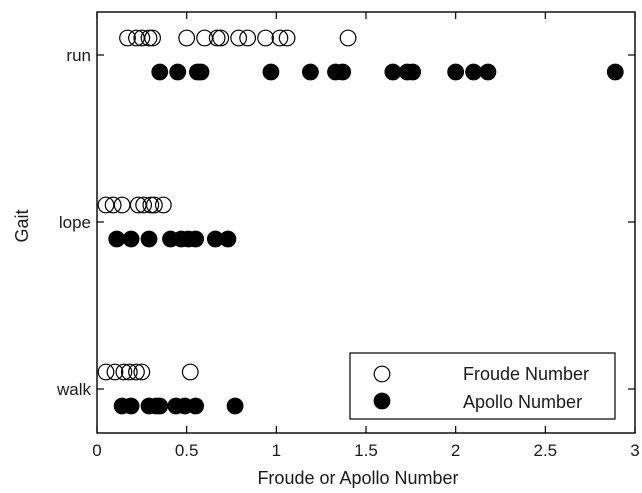 The height and width of the screenshot is (493, 642). What do you see at coordinates (455, 450) in the screenshot?
I see `x-tick-label: 2` at bounding box center [455, 450].